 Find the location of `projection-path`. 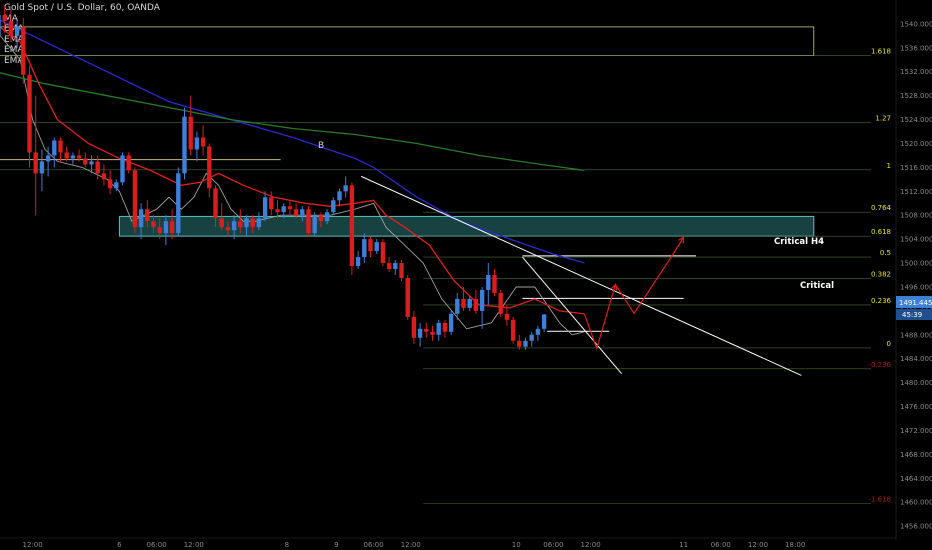

projection-path is located at coordinates (634, 293).